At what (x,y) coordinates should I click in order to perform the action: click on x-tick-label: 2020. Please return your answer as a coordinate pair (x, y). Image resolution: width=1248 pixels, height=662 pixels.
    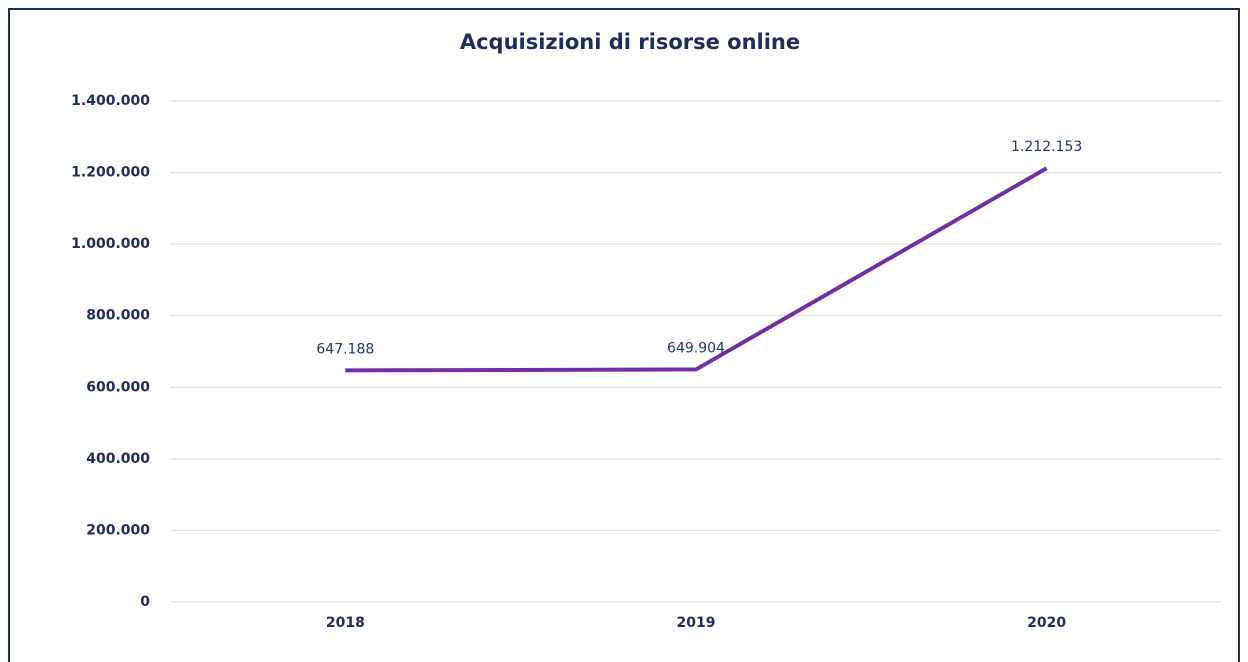
    Looking at the image, I should click on (1046, 623).